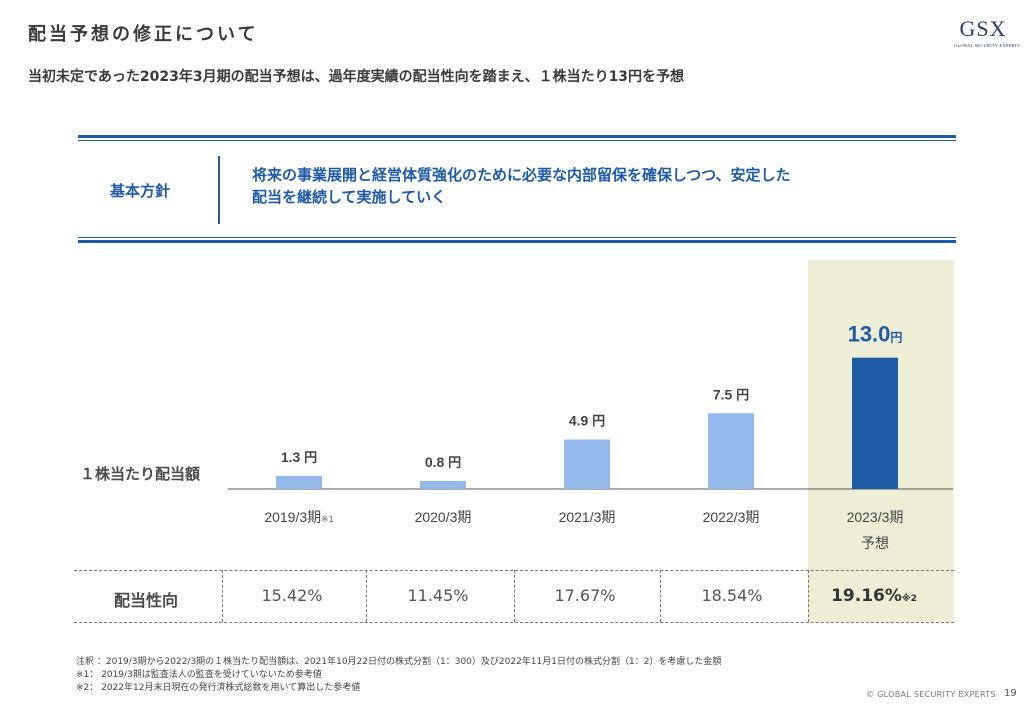 This screenshot has width=1029, height=710. Describe the element at coordinates (866, 596) in the screenshot. I see `payout-value-2023-number: 19.16%` at that location.